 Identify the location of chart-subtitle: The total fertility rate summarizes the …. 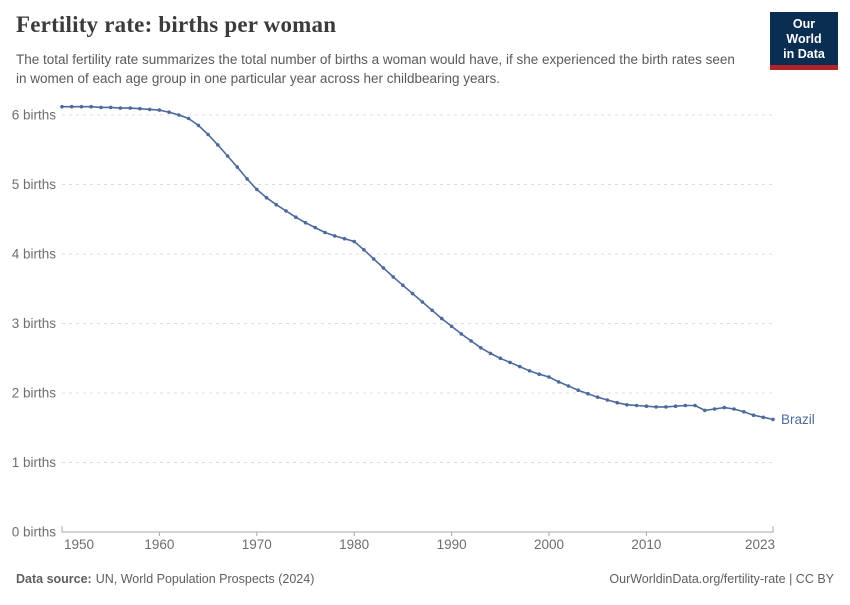
(375, 69).